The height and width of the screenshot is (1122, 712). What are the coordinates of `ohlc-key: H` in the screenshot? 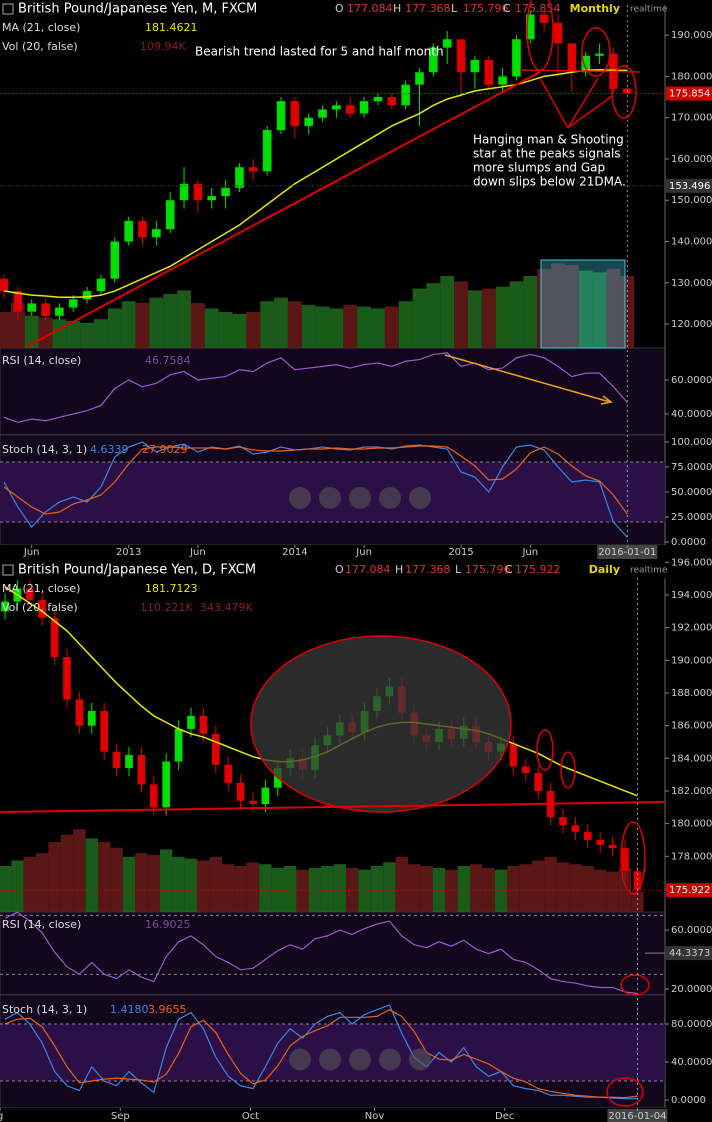 It's located at (399, 569).